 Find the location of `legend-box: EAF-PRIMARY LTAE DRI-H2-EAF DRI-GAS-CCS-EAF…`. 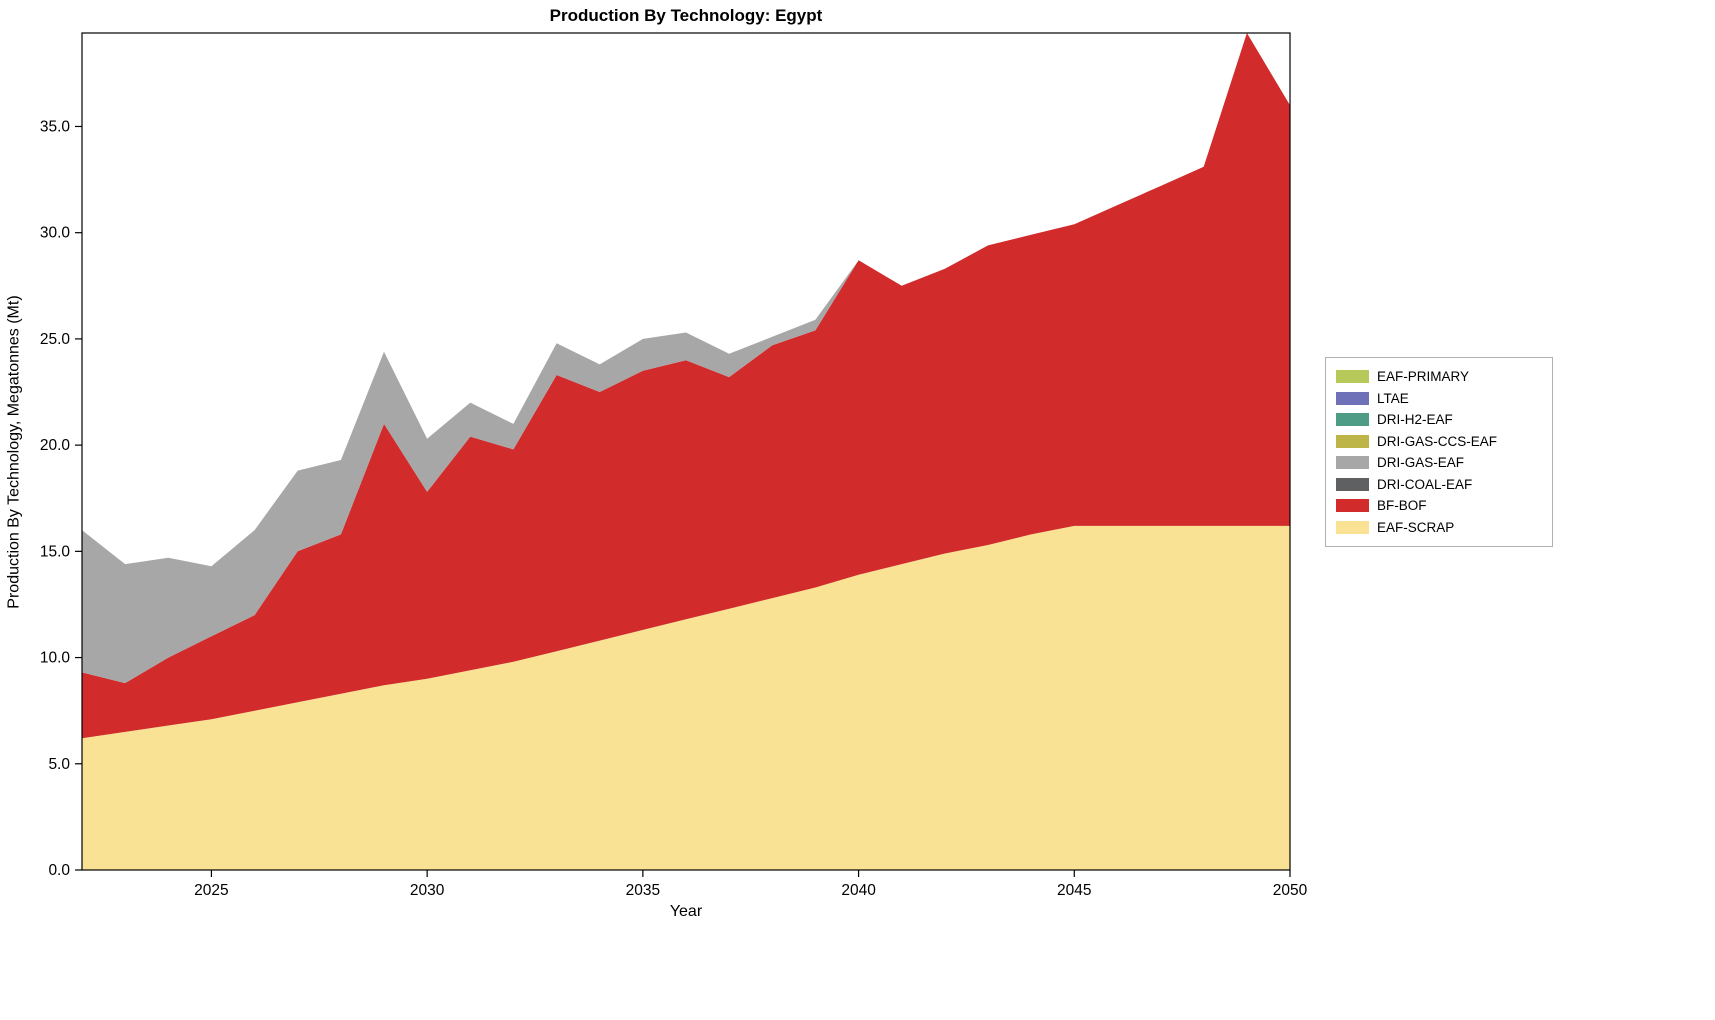

legend-box: EAF-PRIMARY LTAE DRI-H2-EAF DRI-GAS-CCS-EAF… is located at coordinates (1439, 452).